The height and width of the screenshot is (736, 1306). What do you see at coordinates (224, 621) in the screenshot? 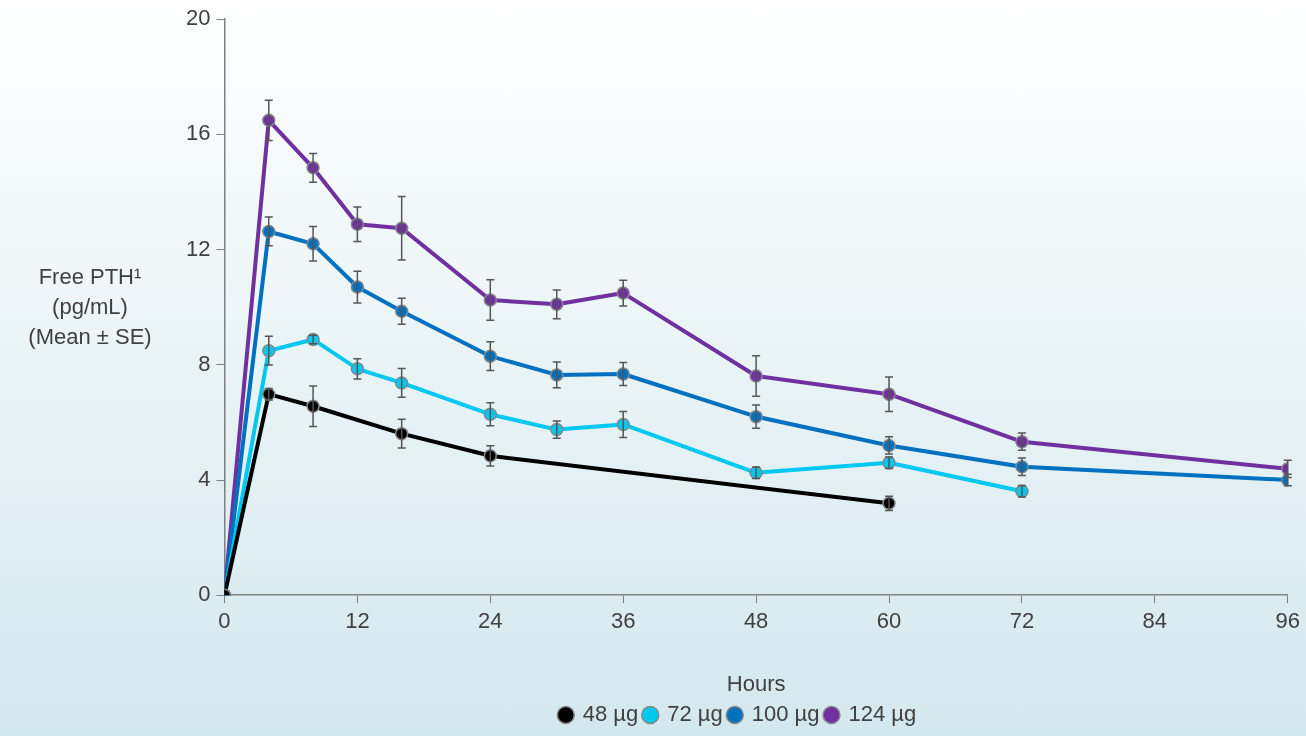
I see `x-tick-label: 0` at bounding box center [224, 621].